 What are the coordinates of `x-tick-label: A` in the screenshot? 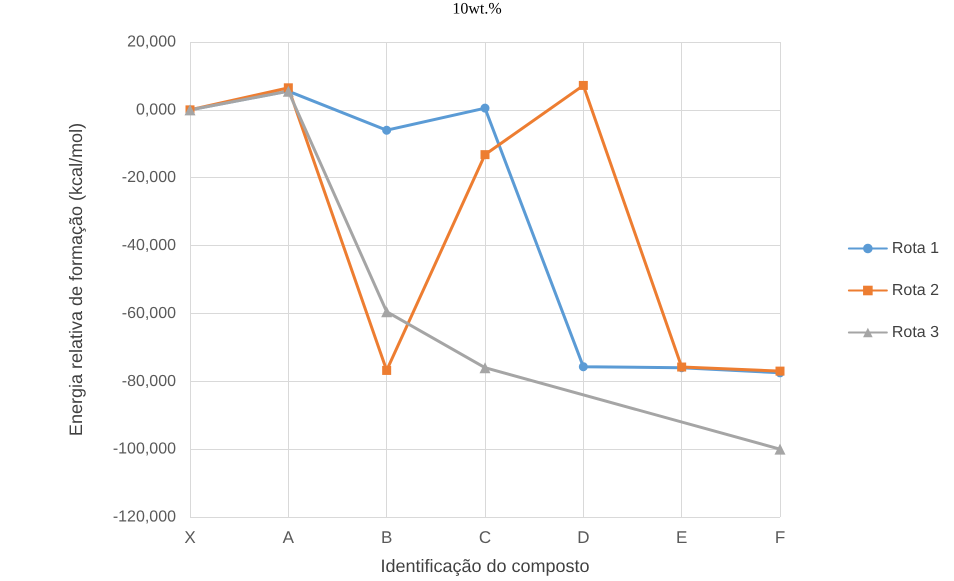 It's located at (288, 537).